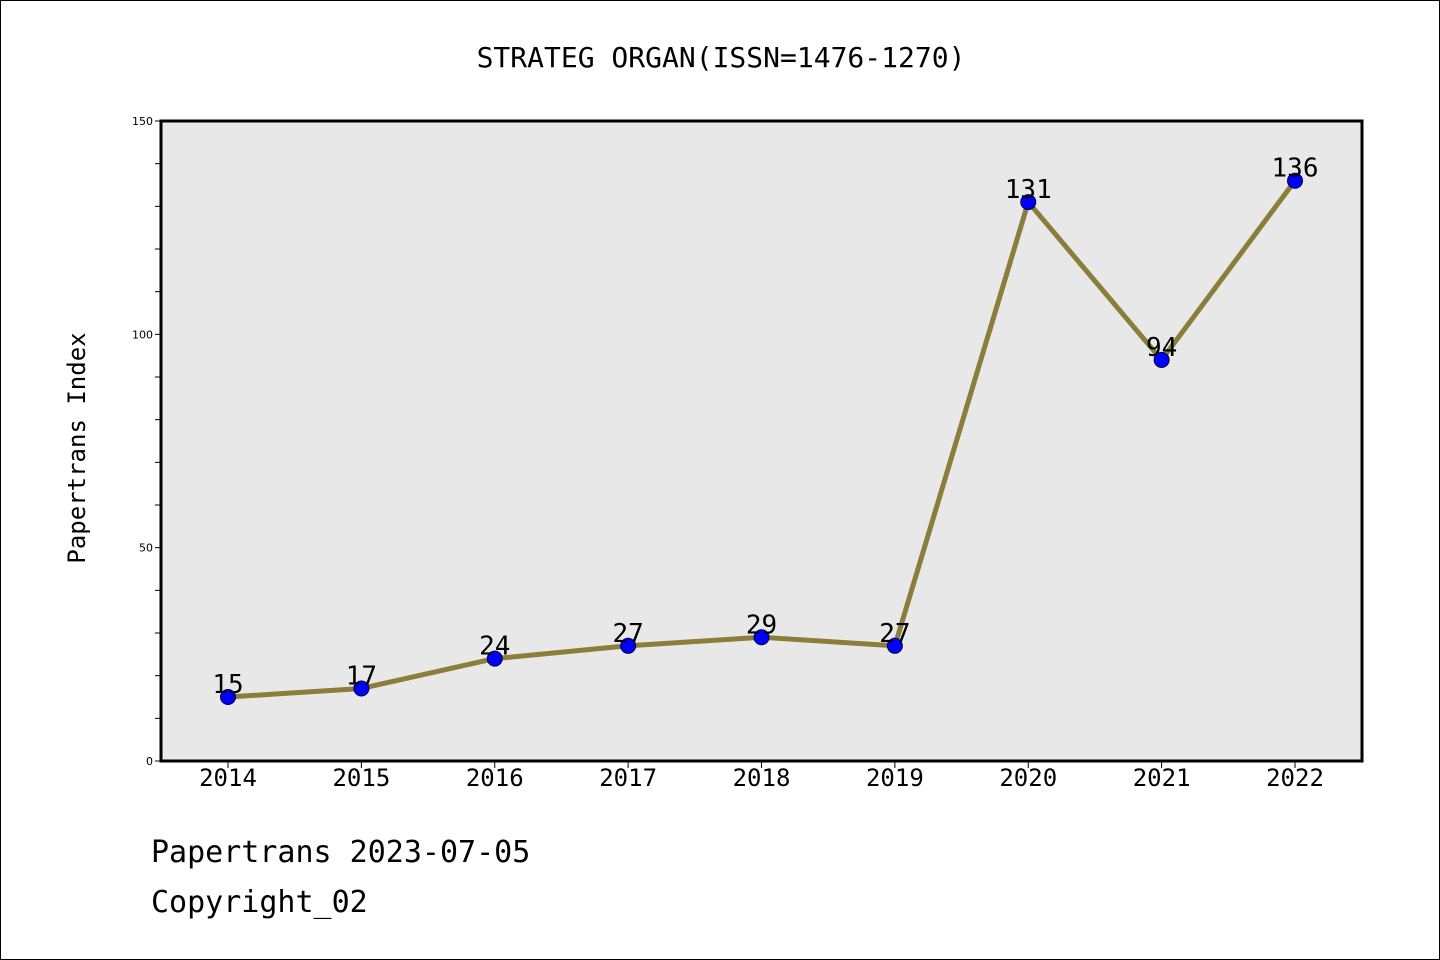 The height and width of the screenshot is (960, 1440). I want to click on x-axis: 2014 2015 2016 2017 2018 2019 2020 2021 2022, so click(761, 776).